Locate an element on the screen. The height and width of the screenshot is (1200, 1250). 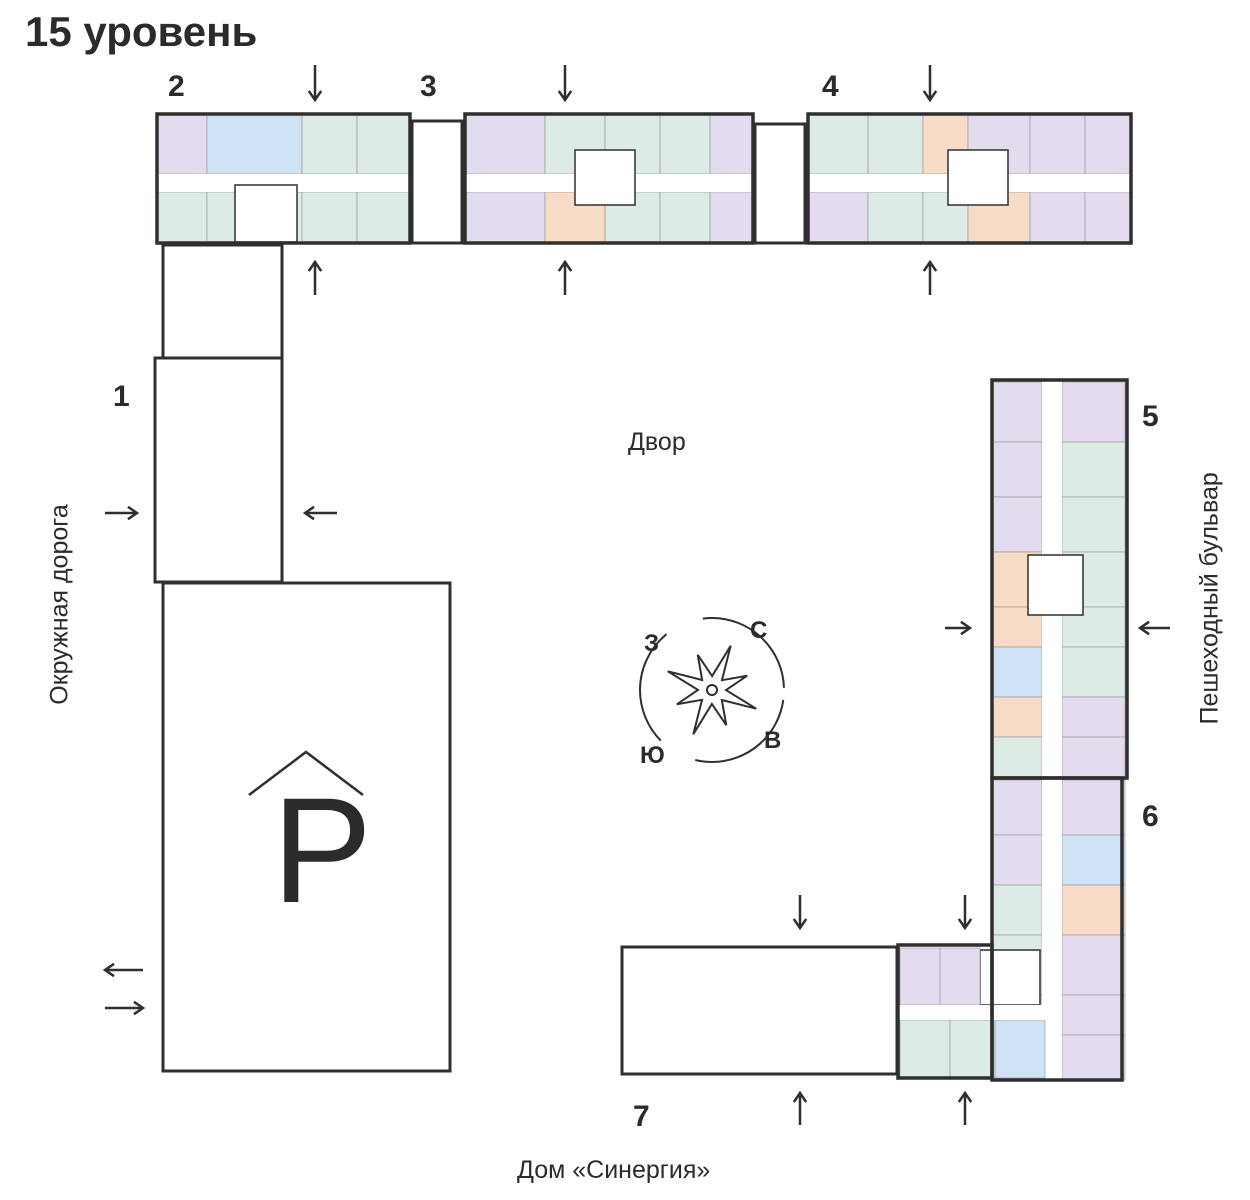
compass-east: В is located at coordinates (773, 740).